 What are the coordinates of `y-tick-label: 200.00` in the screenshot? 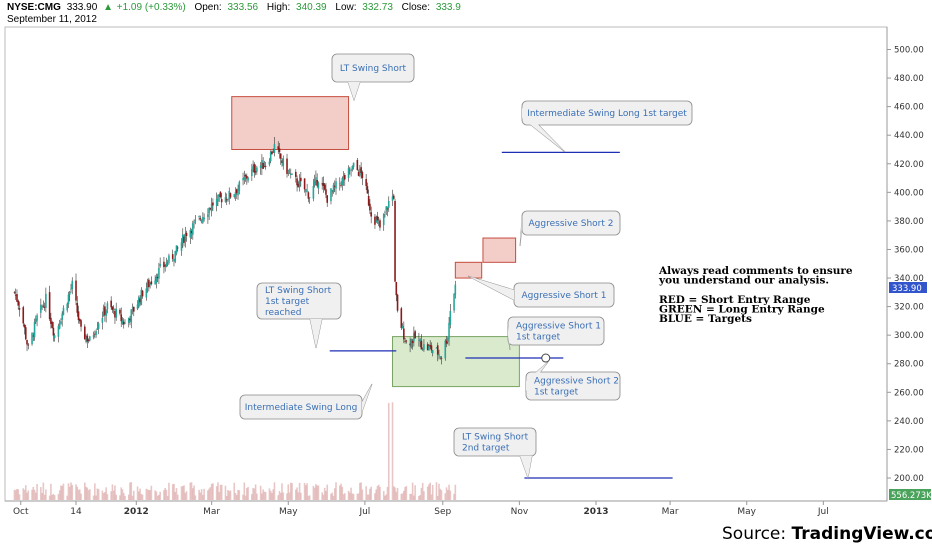 It's located at (909, 479).